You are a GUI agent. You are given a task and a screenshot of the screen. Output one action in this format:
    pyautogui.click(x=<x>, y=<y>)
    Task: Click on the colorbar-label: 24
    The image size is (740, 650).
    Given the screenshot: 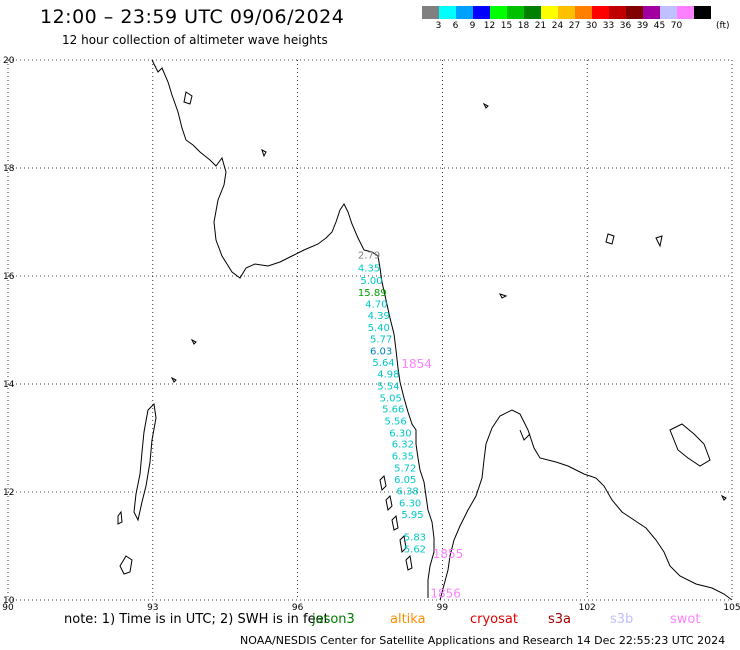 What is the action you would take?
    pyautogui.click(x=557, y=26)
    